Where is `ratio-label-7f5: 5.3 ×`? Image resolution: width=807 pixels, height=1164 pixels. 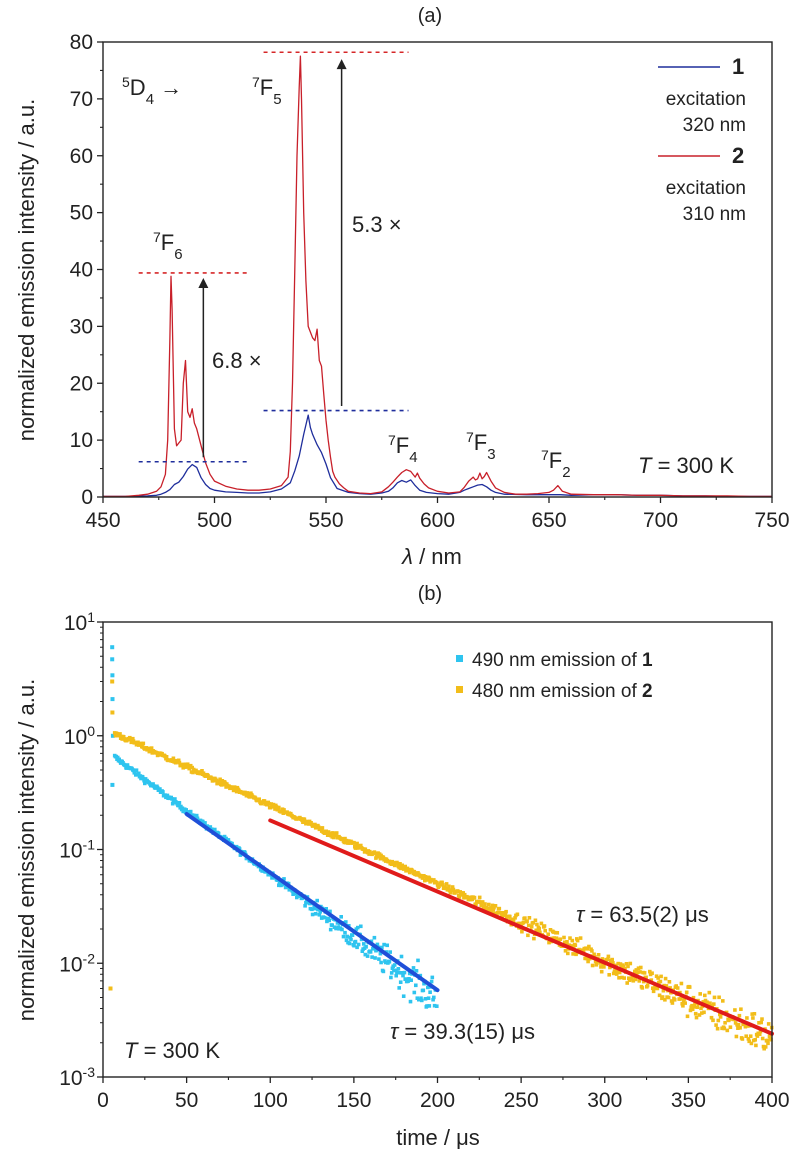 ratio-label-7f5: 5.3 × is located at coordinates (377, 224).